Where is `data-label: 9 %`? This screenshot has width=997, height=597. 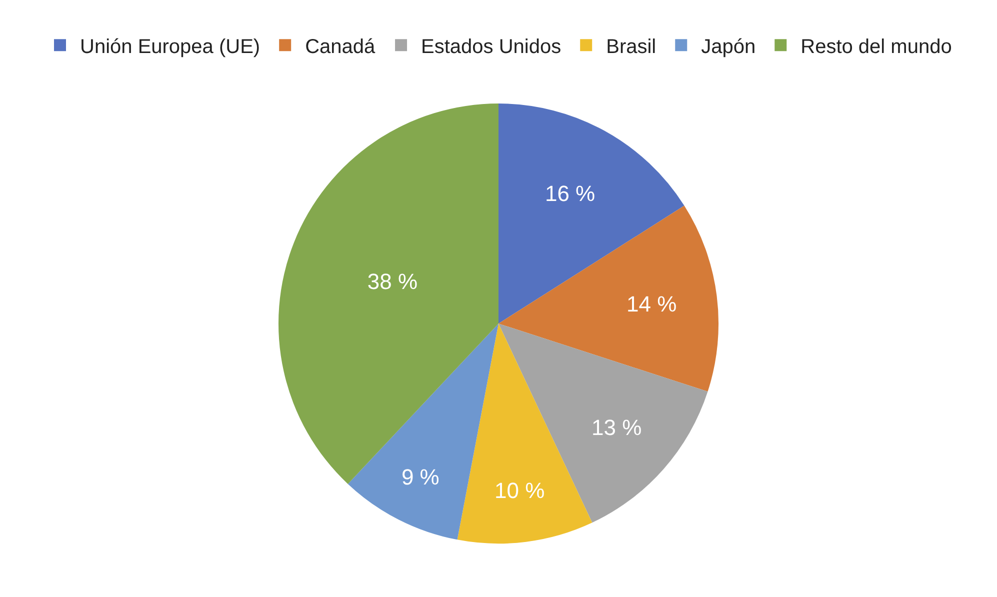
data-label: 9 % is located at coordinates (420, 477).